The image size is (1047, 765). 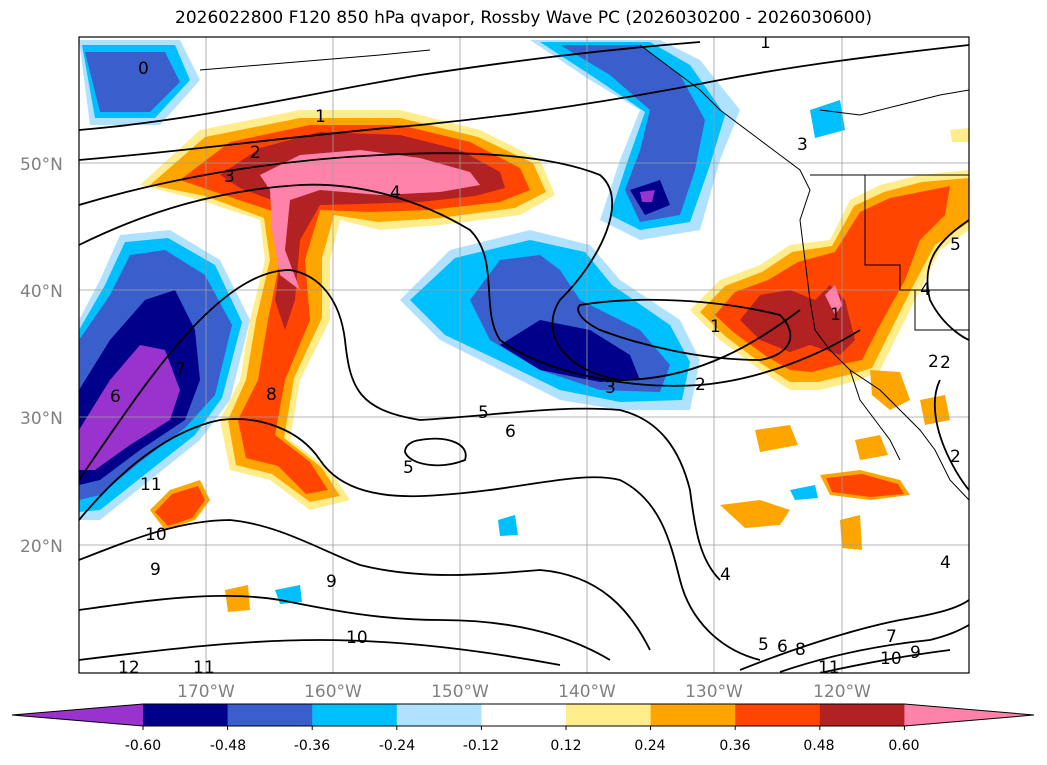 I want to click on colorbar-tick-label: -0.24, so click(x=397, y=746).